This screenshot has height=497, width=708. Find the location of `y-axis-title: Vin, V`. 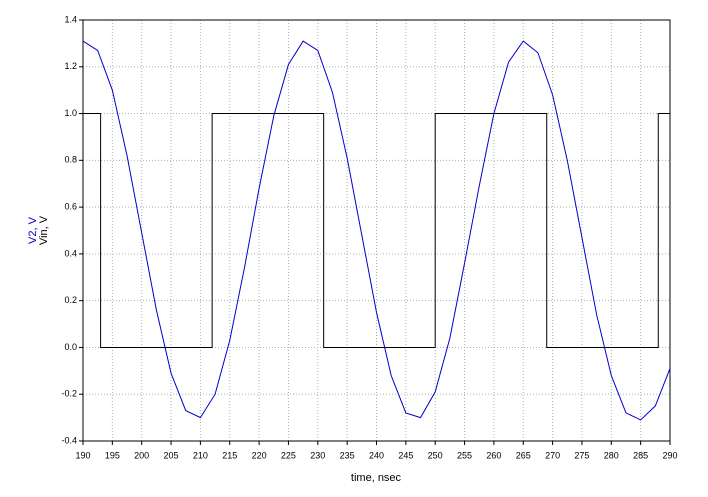

y-axis-title: Vin, V is located at coordinates (44, 230).